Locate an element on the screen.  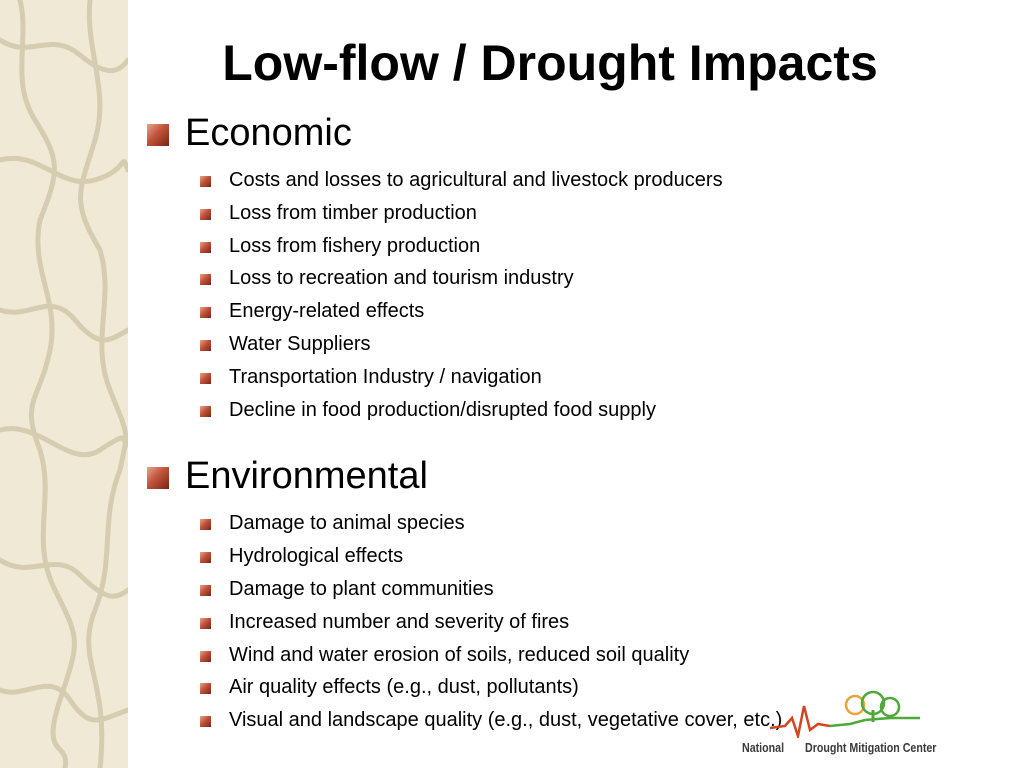
cracked-earth-texture is located at coordinates (64, 384).